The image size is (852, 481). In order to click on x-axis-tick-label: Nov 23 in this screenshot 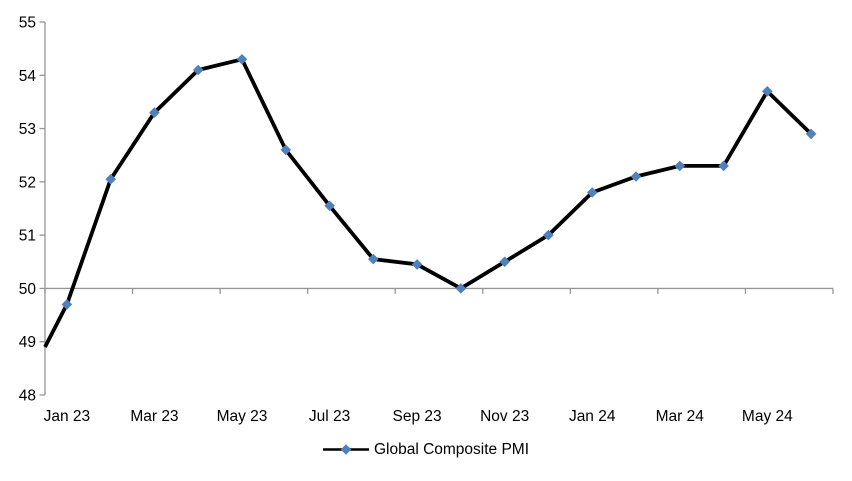, I will do `click(504, 416)`.